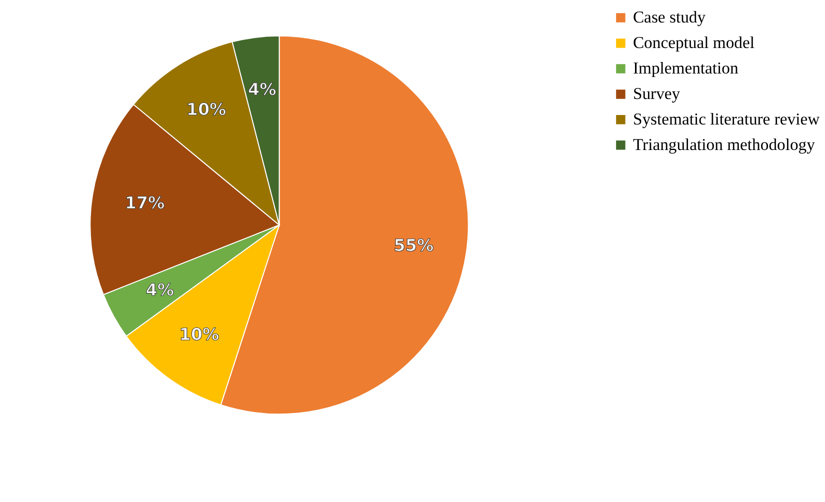 This screenshot has height=502, width=825. What do you see at coordinates (685, 68) in the screenshot?
I see `legend-label: Implementation` at bounding box center [685, 68].